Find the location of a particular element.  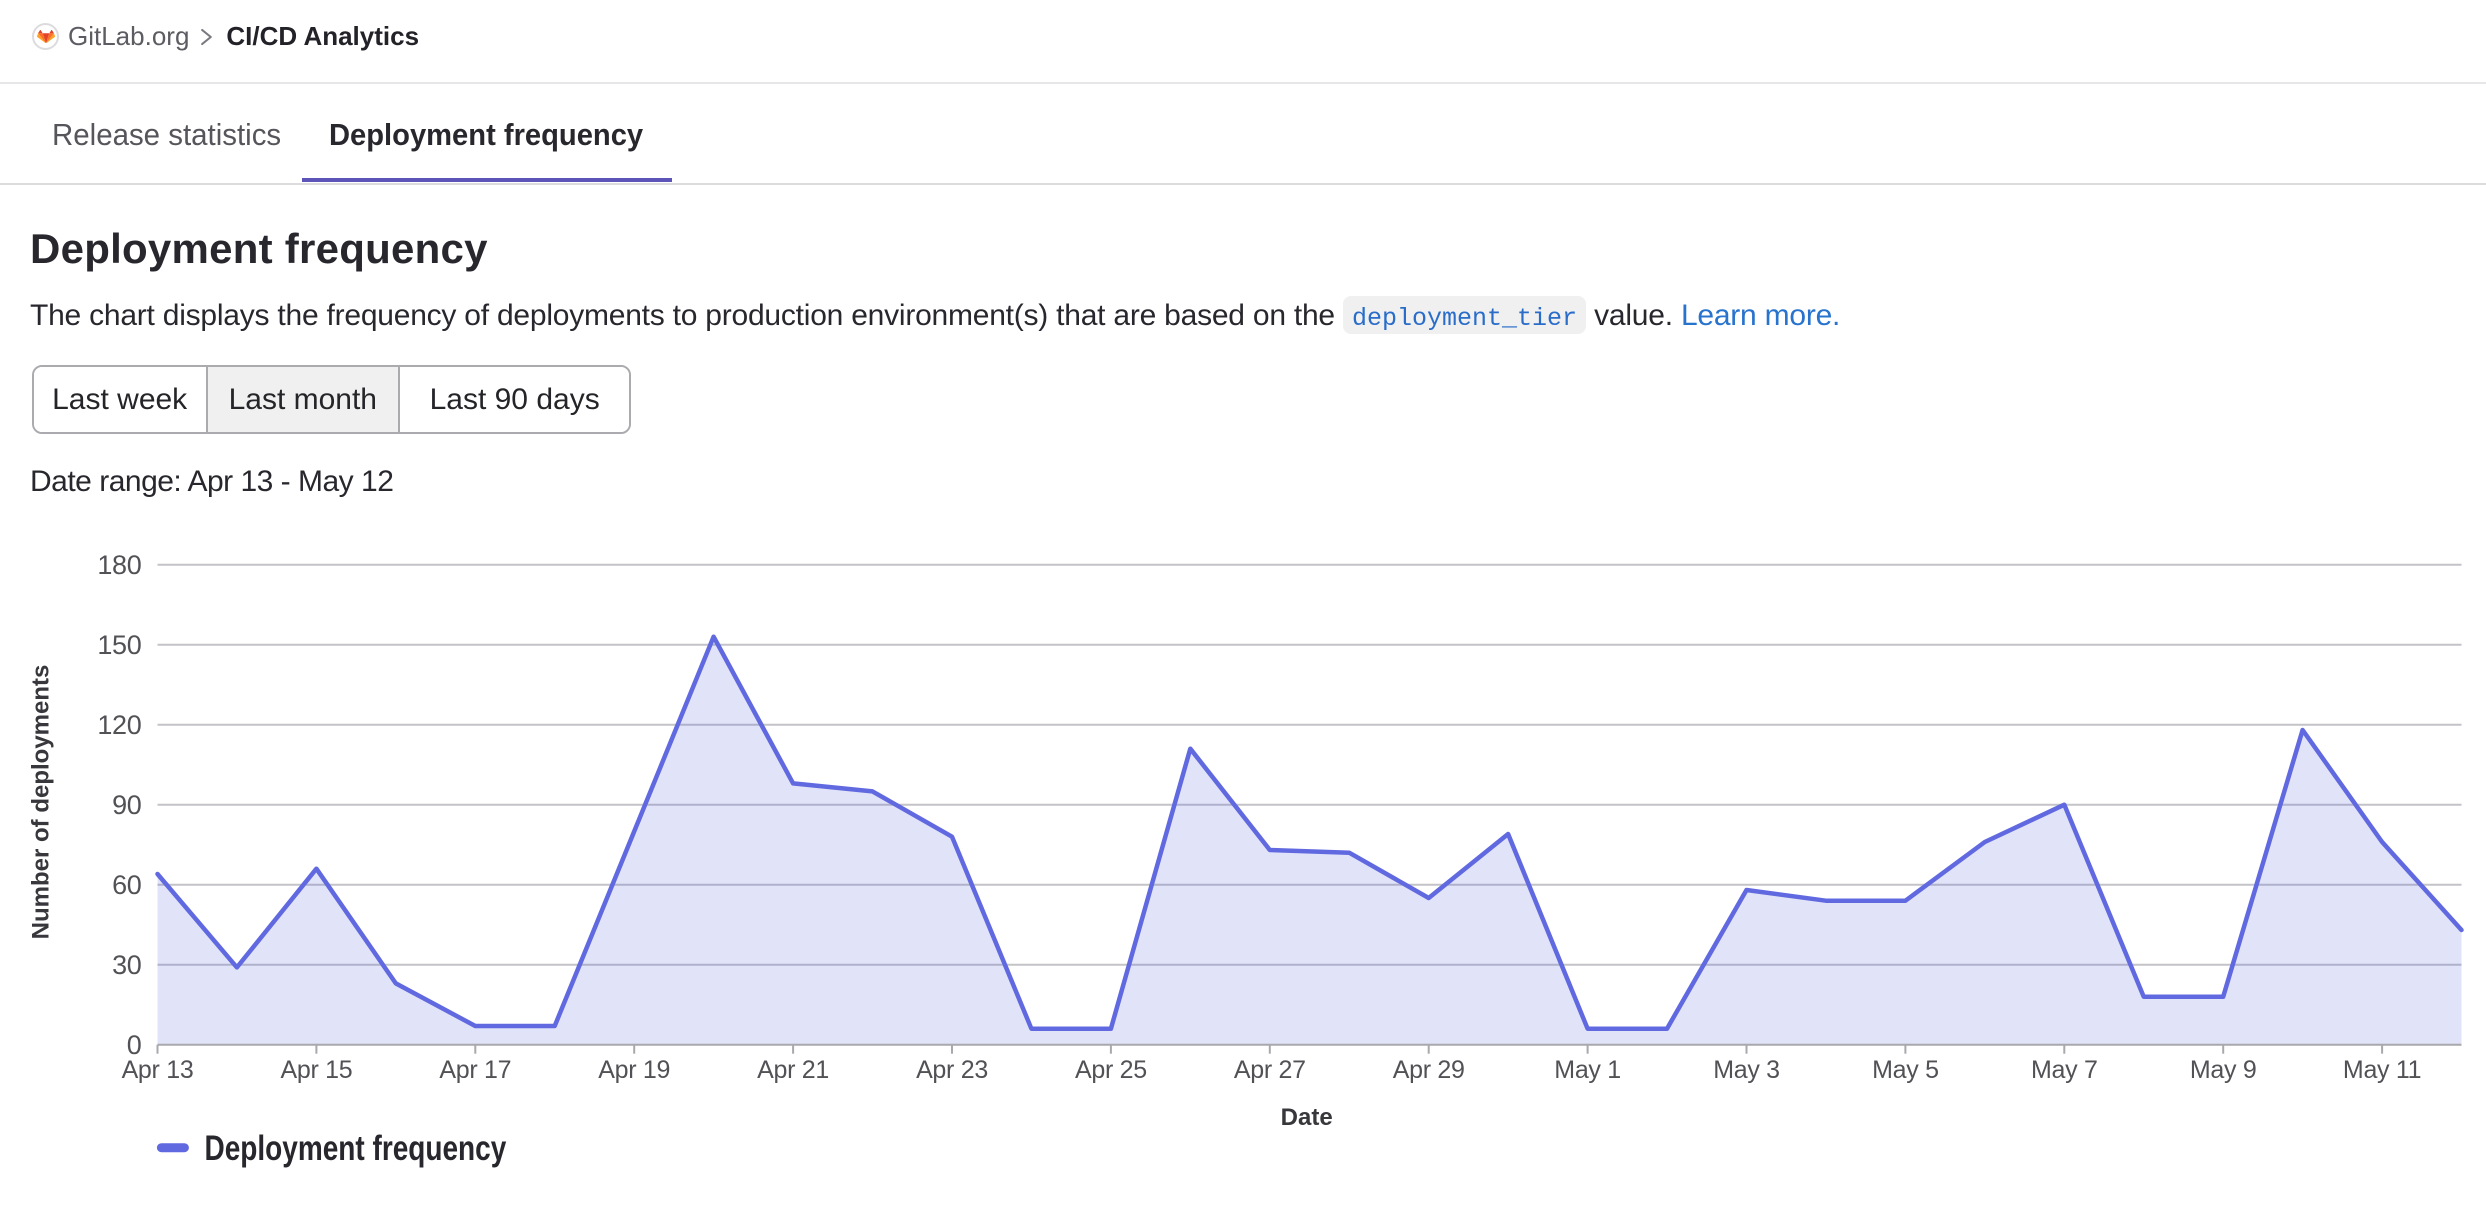

svg-text: May 11 is located at coordinates (2382, 1070).